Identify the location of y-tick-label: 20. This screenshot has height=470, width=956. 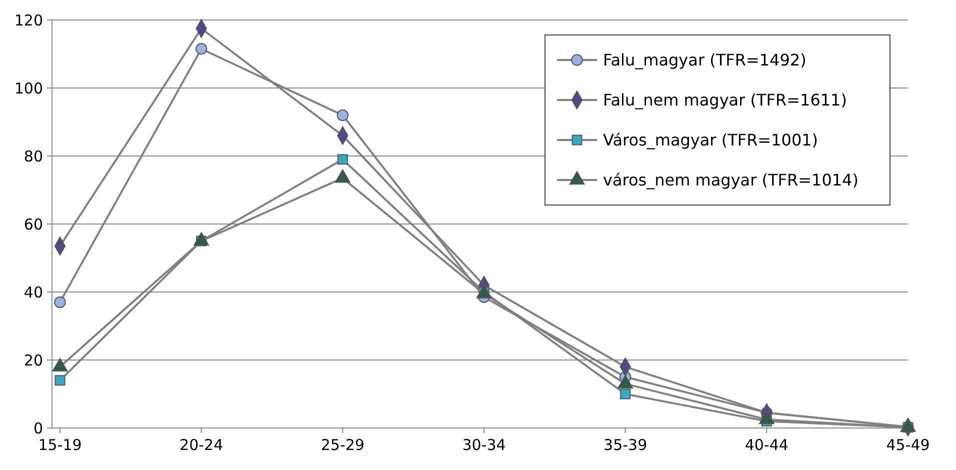
(33, 360).